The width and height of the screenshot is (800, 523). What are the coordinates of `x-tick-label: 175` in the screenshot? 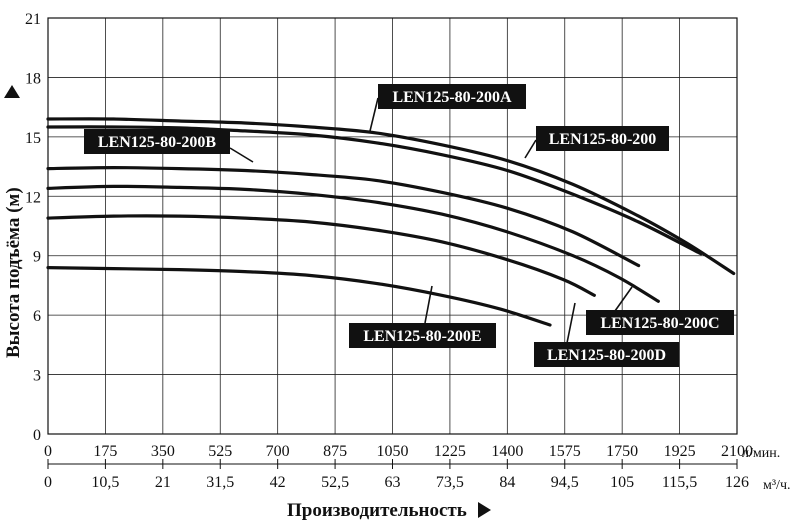 It's located at (105, 451).